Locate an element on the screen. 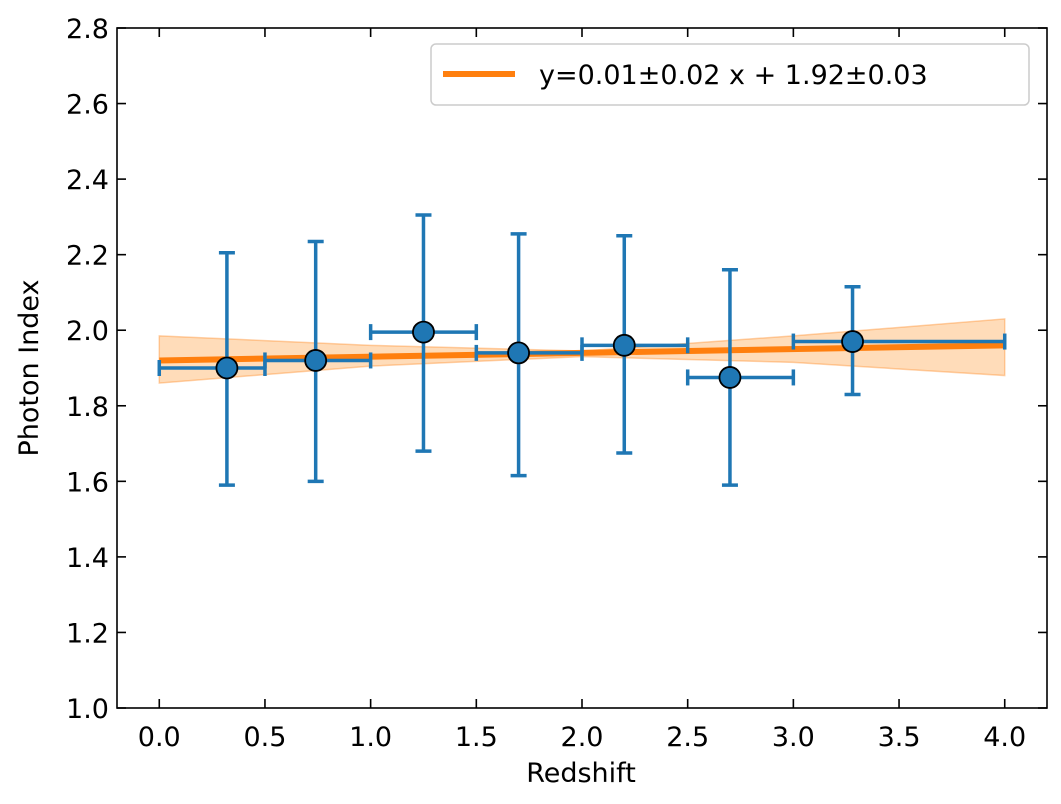 The width and height of the screenshot is (1061, 804). legend-box is located at coordinates (730, 74).